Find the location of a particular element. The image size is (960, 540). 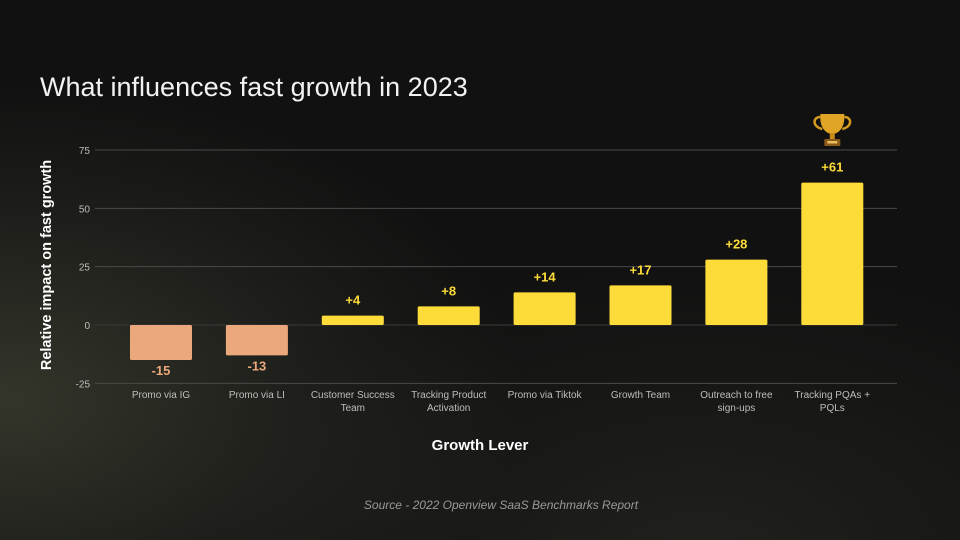

x-tick-label: Activation is located at coordinates (448, 408).